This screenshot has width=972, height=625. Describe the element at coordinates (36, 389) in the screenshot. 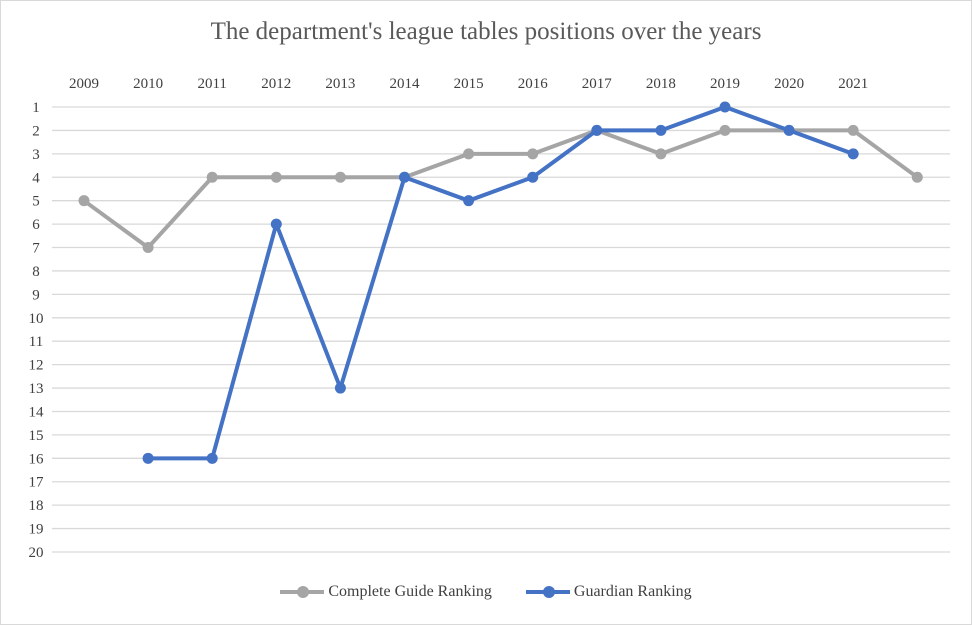

I see `y-tick-label: 13` at that location.